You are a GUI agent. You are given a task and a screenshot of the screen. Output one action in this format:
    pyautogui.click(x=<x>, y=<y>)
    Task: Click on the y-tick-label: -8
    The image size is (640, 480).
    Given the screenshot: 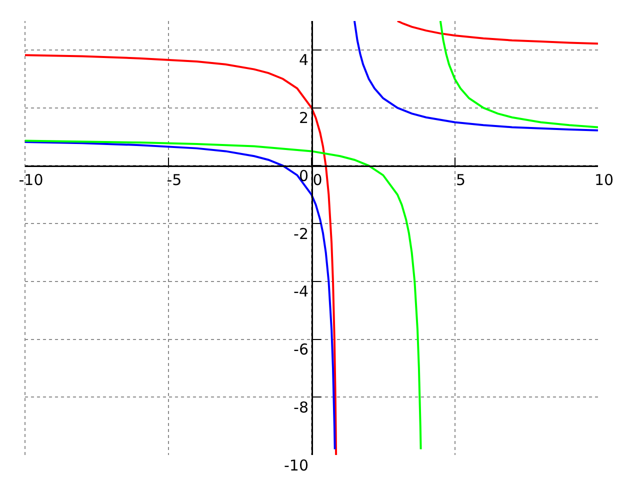 What is the action you would take?
    pyautogui.click(x=301, y=407)
    